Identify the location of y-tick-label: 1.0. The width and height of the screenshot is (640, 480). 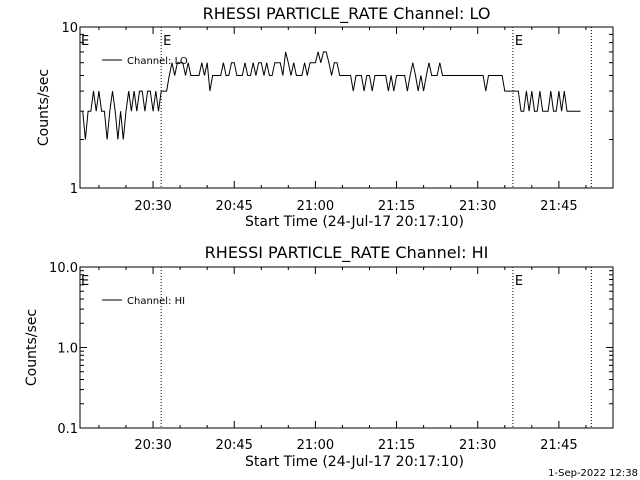
(67, 349).